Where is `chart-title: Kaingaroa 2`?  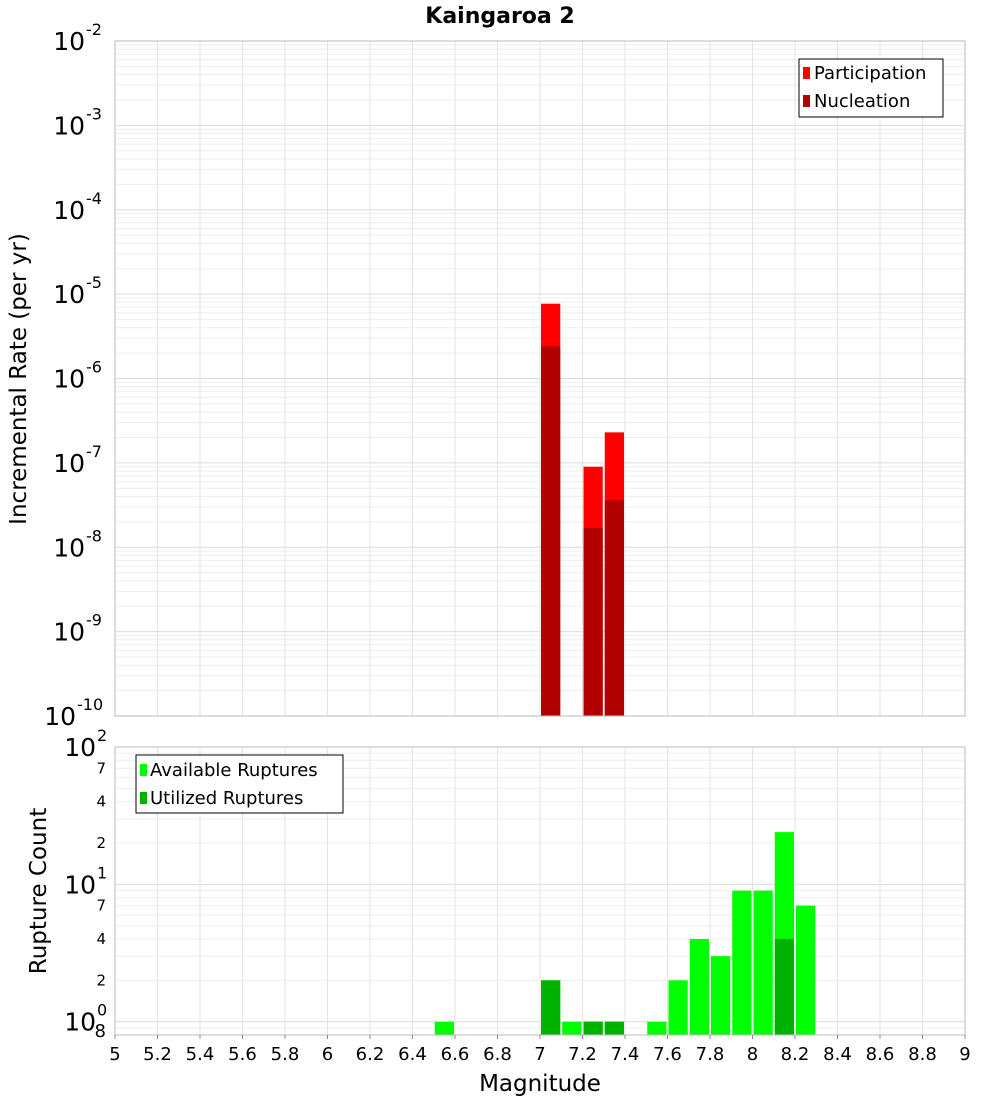 chart-title: Kaingaroa 2 is located at coordinates (499, 16).